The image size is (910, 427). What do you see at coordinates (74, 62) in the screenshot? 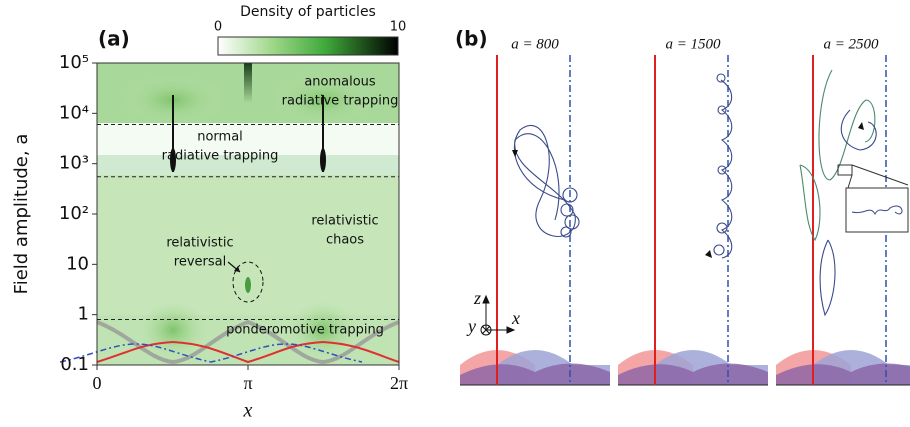
I see `y-tick-label: 10⁵` at bounding box center [74, 62].